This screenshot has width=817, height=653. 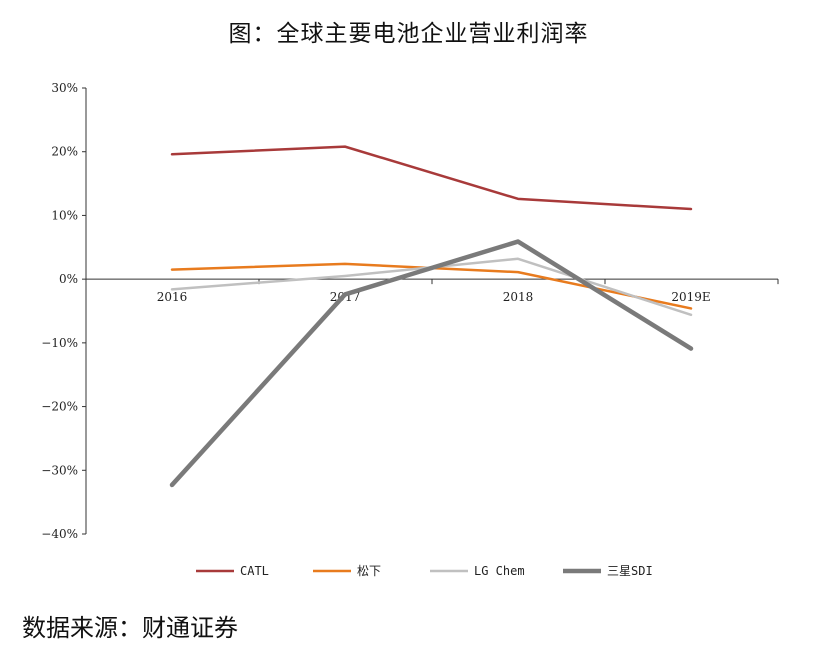 What do you see at coordinates (64, 88) in the screenshot?
I see `y-tick-label: 30%` at bounding box center [64, 88].